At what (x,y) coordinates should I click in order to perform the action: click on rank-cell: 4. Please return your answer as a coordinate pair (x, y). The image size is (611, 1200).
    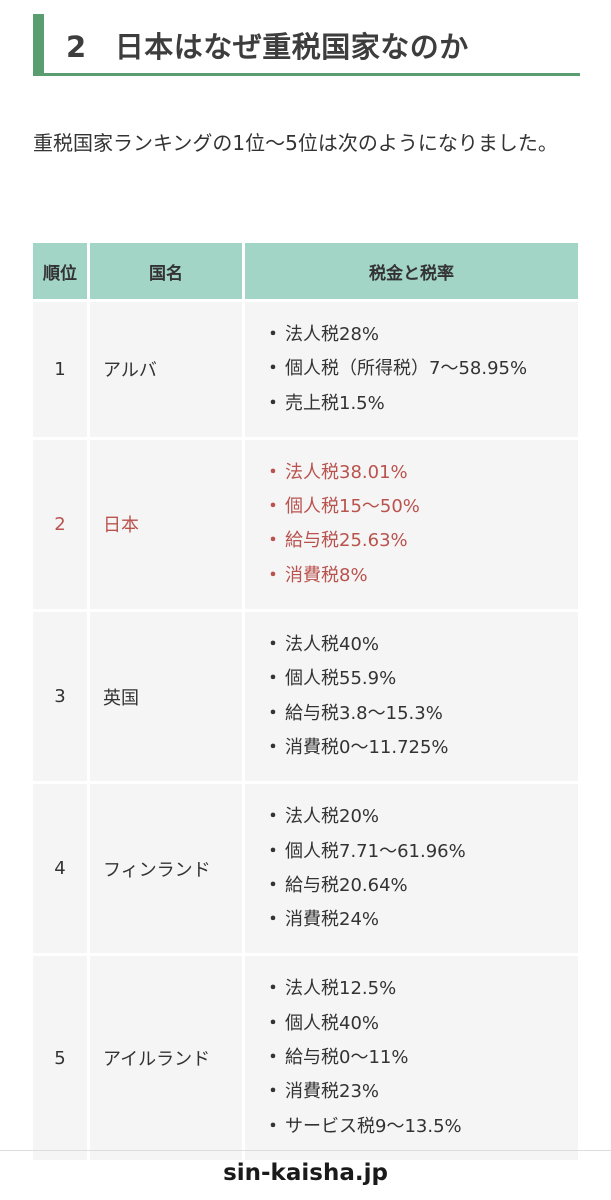
    Looking at the image, I should click on (61, 870).